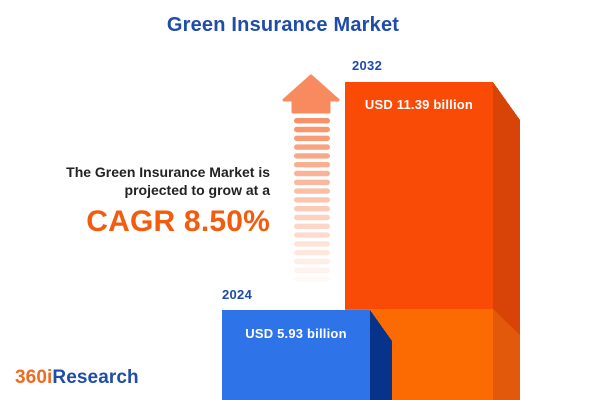 The width and height of the screenshot is (600, 400). I want to click on bar-2024-side, so click(381, 355).